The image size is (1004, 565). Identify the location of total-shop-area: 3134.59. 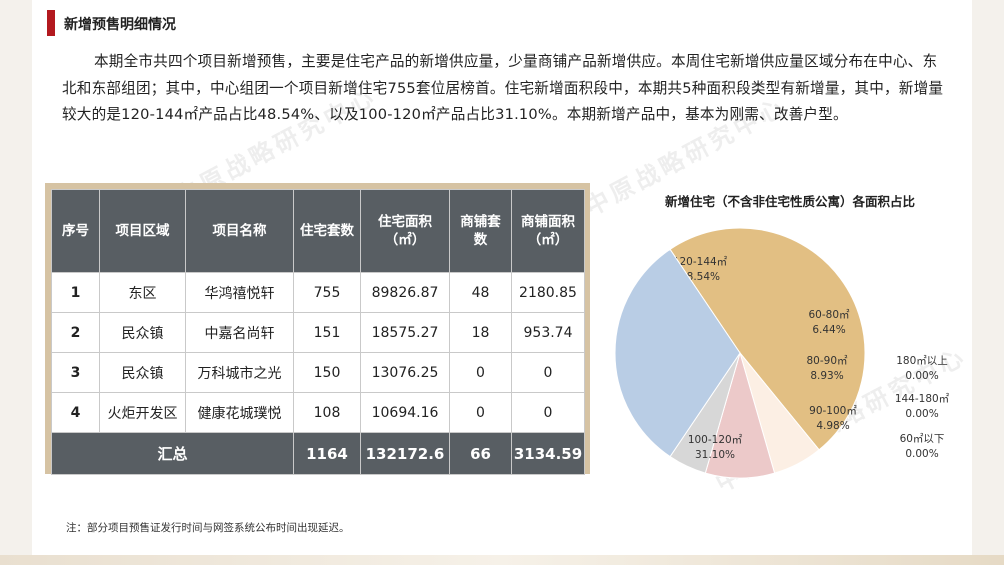
(548, 453).